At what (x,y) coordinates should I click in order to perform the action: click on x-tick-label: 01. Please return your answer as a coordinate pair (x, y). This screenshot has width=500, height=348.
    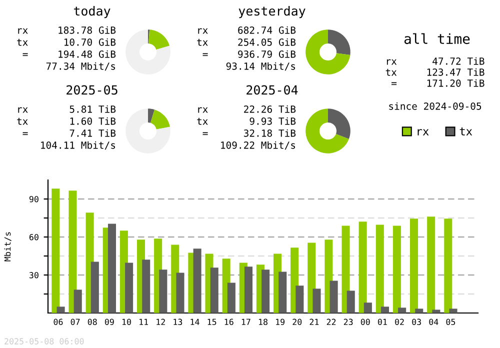
    Looking at the image, I should click on (382, 322).